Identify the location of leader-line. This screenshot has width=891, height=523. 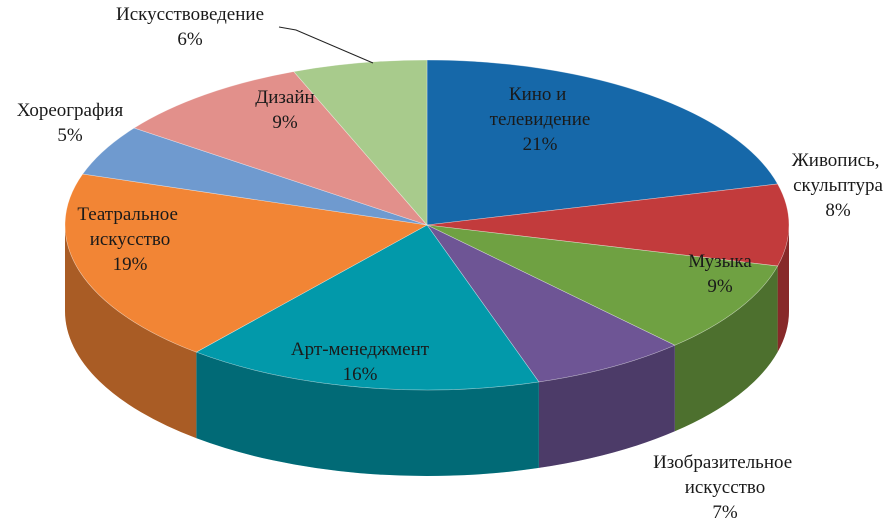
(326, 45).